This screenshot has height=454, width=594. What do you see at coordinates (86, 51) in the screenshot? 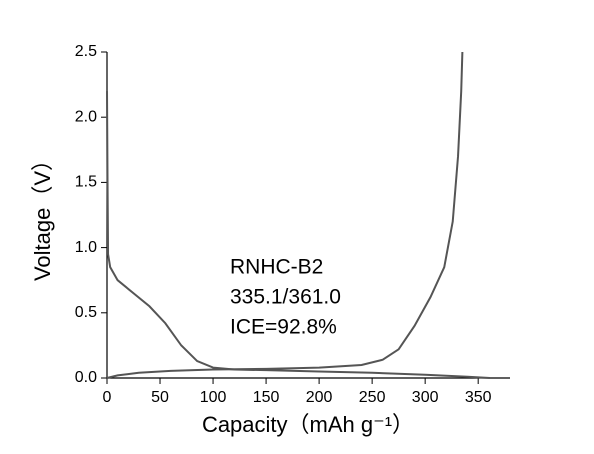
I see `y-tick-label: 2.5` at bounding box center [86, 51].